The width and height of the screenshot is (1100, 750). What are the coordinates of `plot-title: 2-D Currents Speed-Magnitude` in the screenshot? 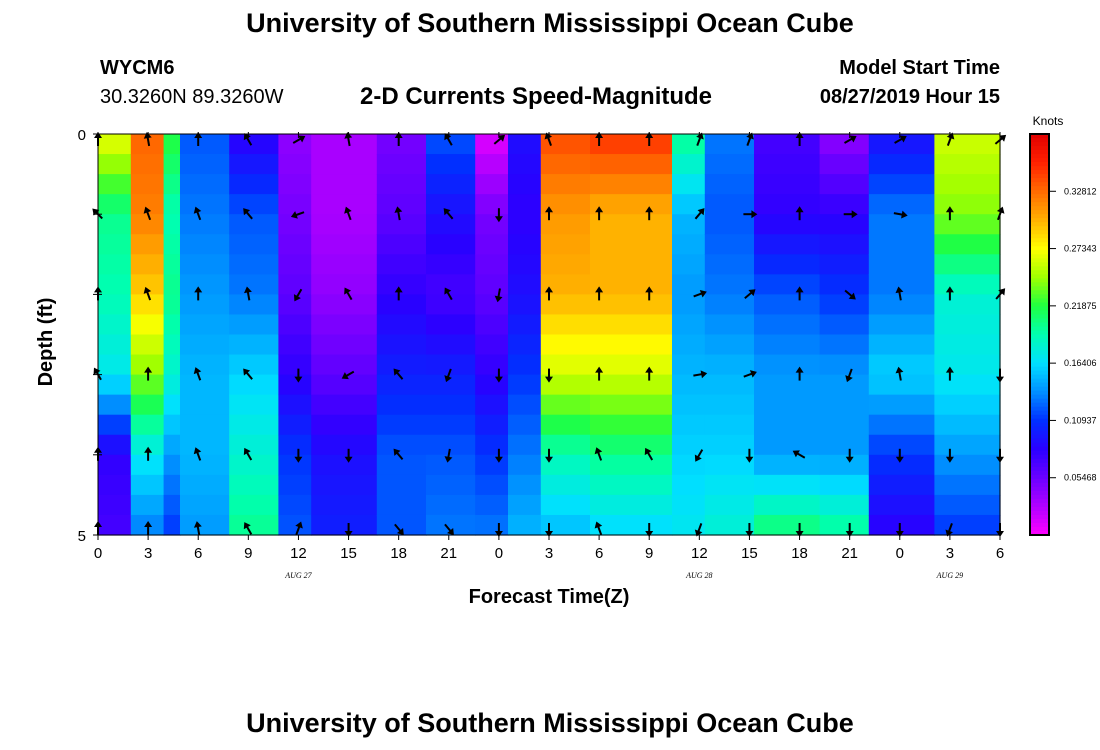 It's located at (536, 96).